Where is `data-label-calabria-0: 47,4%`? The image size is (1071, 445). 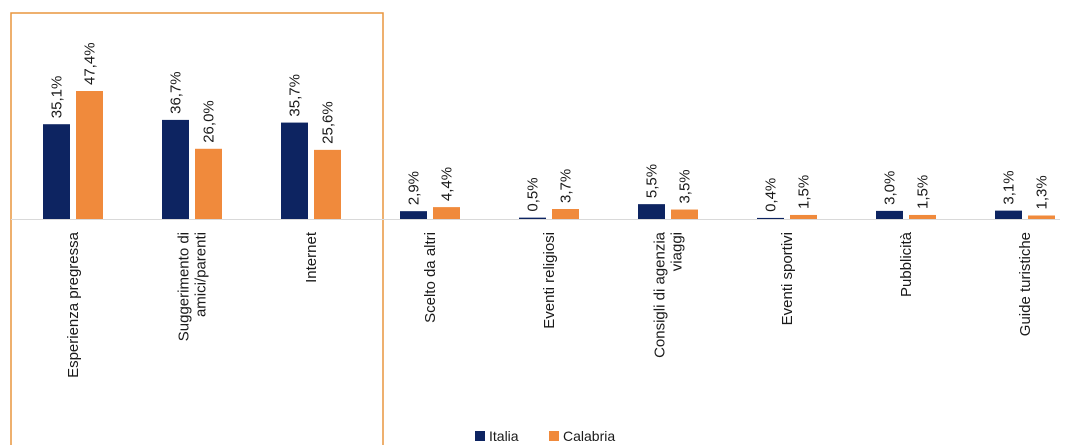
data-label-calabria-0: 47,4% is located at coordinates (90, 63).